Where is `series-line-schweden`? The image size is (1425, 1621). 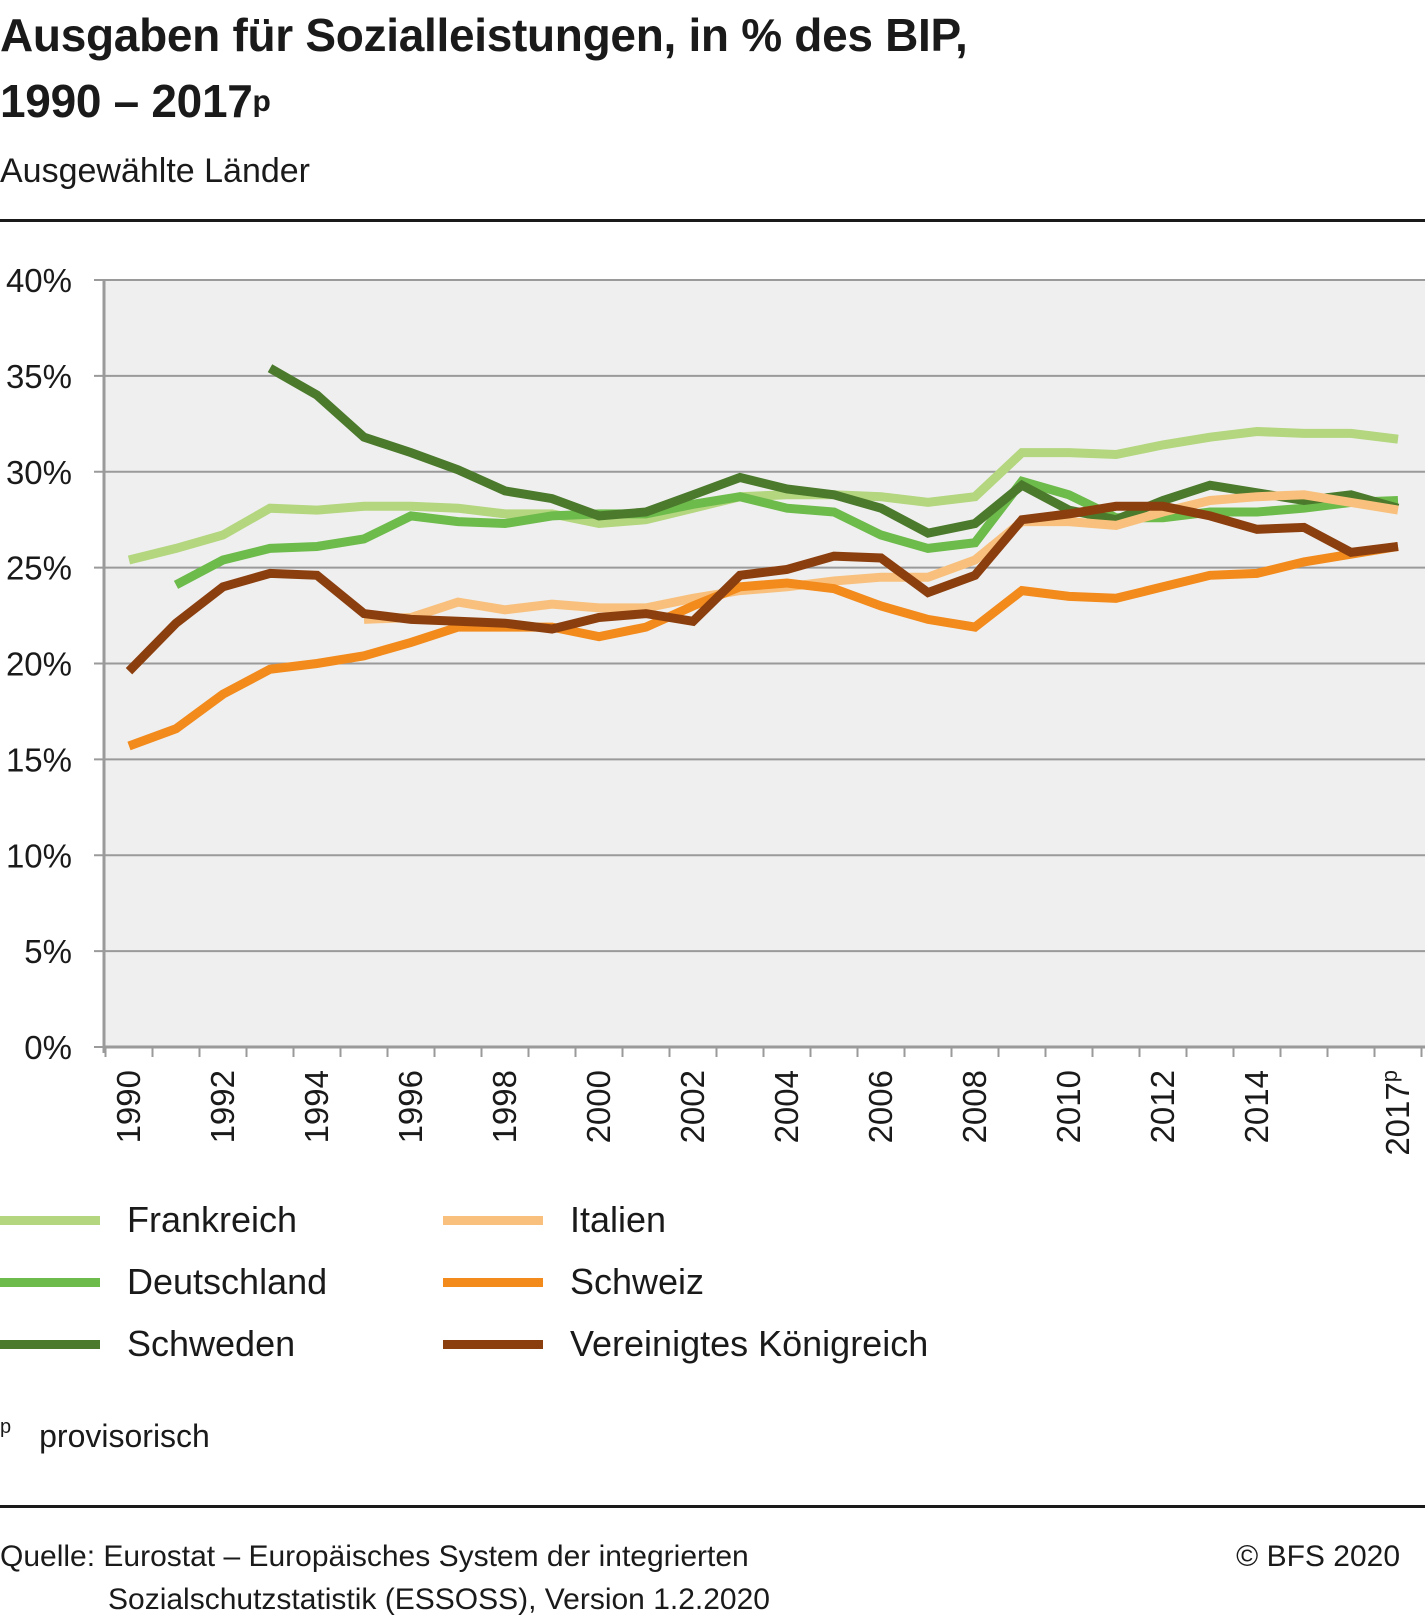 series-line-schweden is located at coordinates (833, 451).